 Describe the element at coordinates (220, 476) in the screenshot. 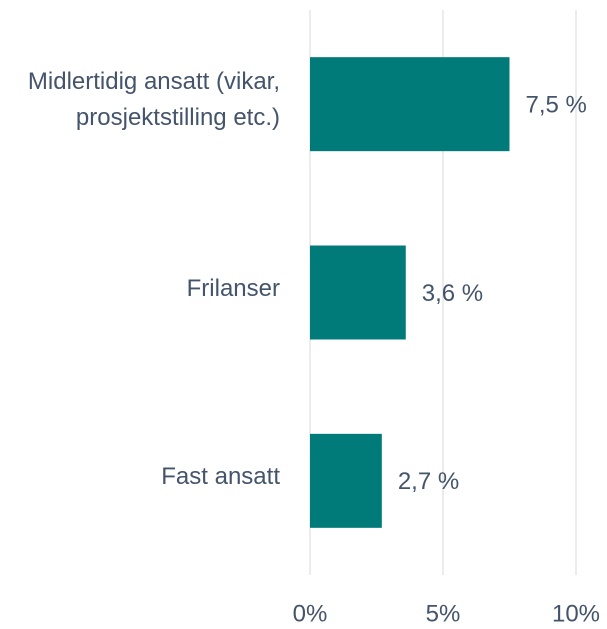

I see `category-label: Fast ansatt` at that location.